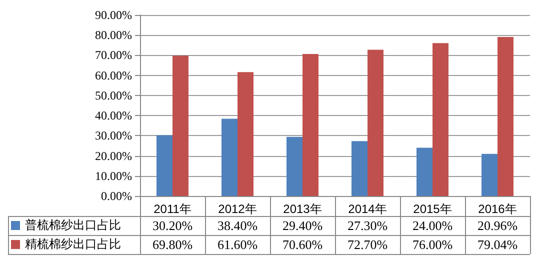  What do you see at coordinates (497, 226) in the screenshot?
I see `data-label: 20.96%` at bounding box center [497, 226].